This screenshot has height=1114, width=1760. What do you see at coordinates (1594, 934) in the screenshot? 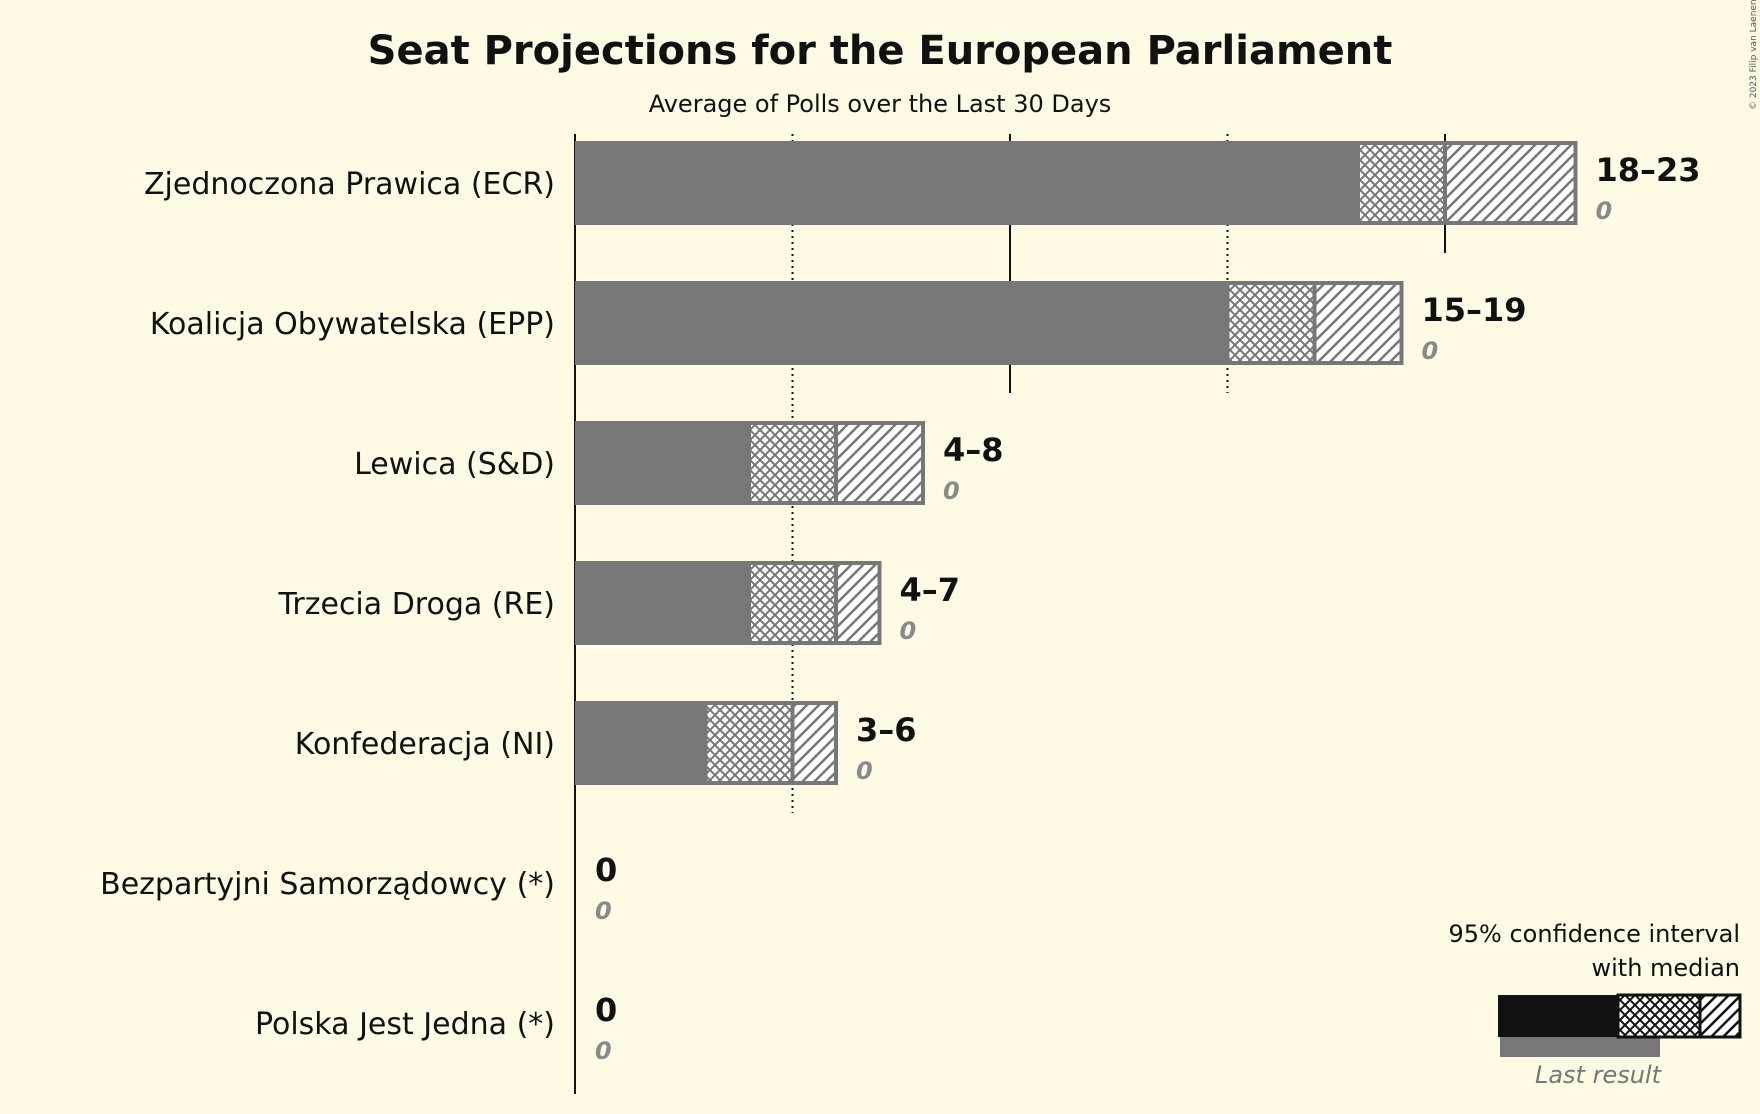
I see `legend-line1: 95% confidence interval` at bounding box center [1594, 934].